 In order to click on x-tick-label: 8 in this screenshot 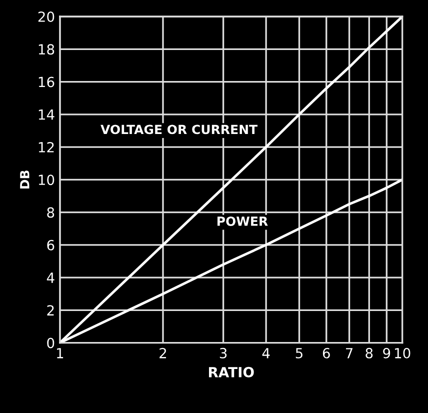, I will do `click(369, 353)`.